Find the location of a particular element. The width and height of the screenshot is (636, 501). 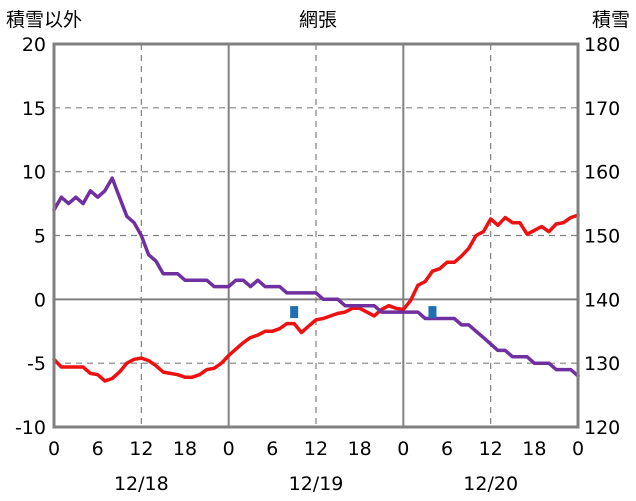

date-labels: 12/18 12/19 12/20 is located at coordinates (316, 484).